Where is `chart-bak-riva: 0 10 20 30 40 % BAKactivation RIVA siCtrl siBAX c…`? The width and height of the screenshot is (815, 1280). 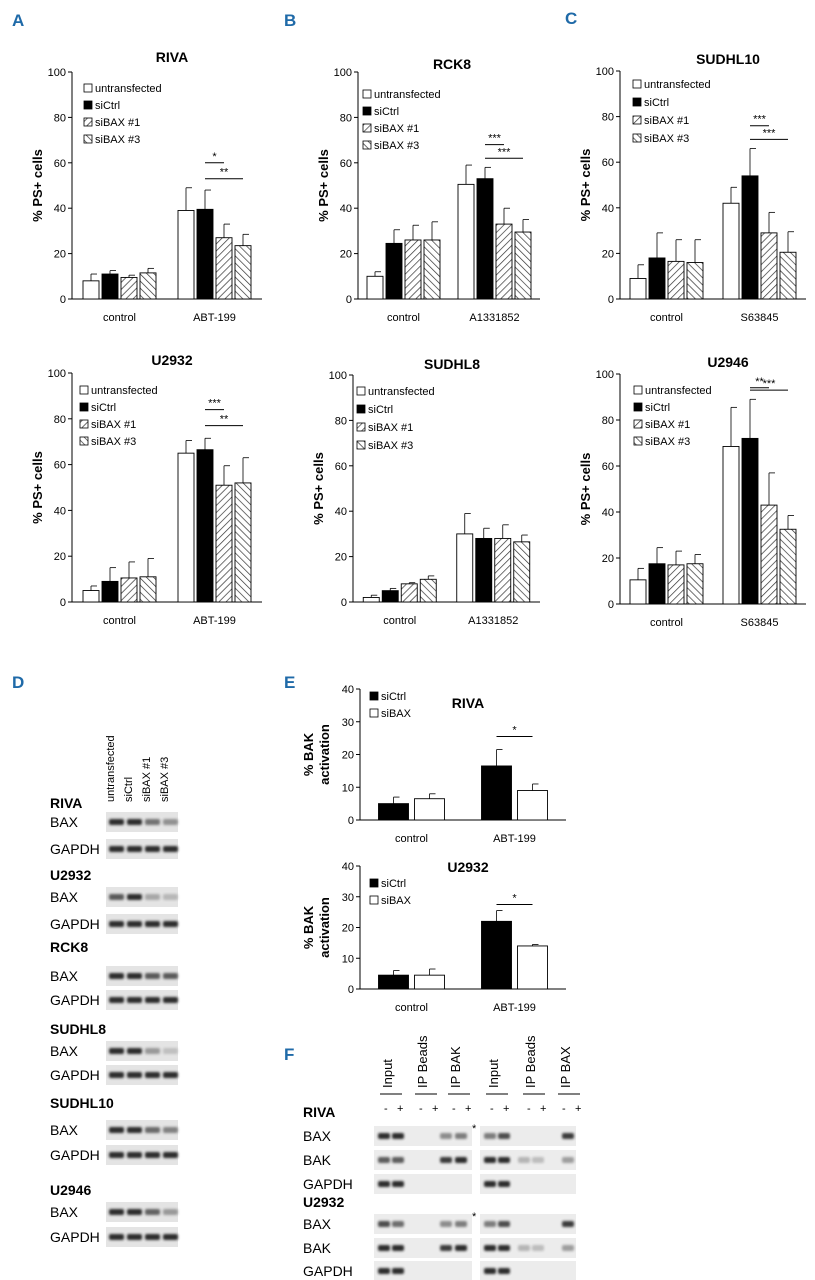
chart-bak-riva: 0 10 20 30 40 % BAKactivation RIVA siCtrl siBAX c… is located at coordinates (433, 764).